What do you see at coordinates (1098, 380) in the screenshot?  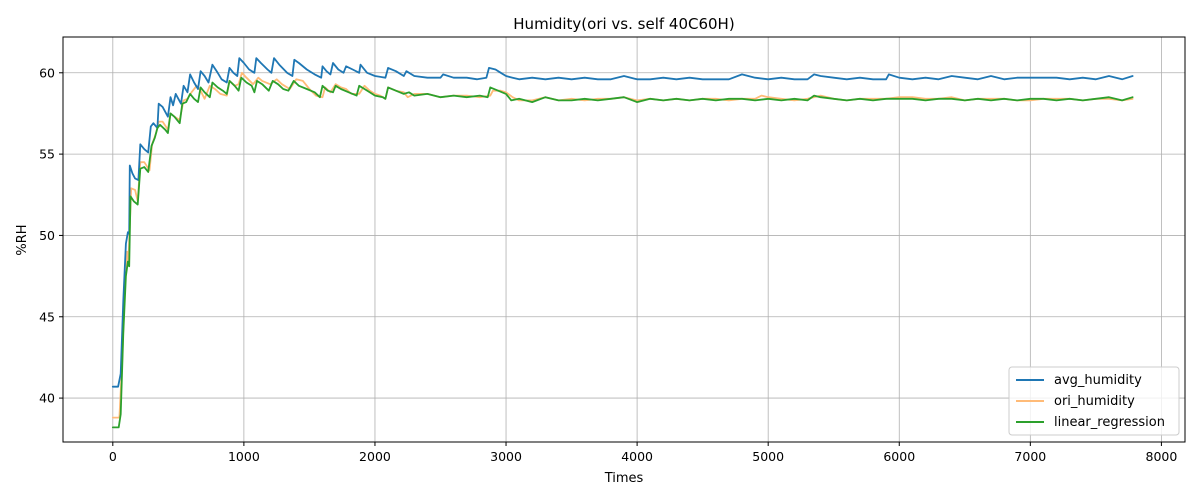 I see `legend-label-avg-humidity: avg_humidity` at bounding box center [1098, 380].